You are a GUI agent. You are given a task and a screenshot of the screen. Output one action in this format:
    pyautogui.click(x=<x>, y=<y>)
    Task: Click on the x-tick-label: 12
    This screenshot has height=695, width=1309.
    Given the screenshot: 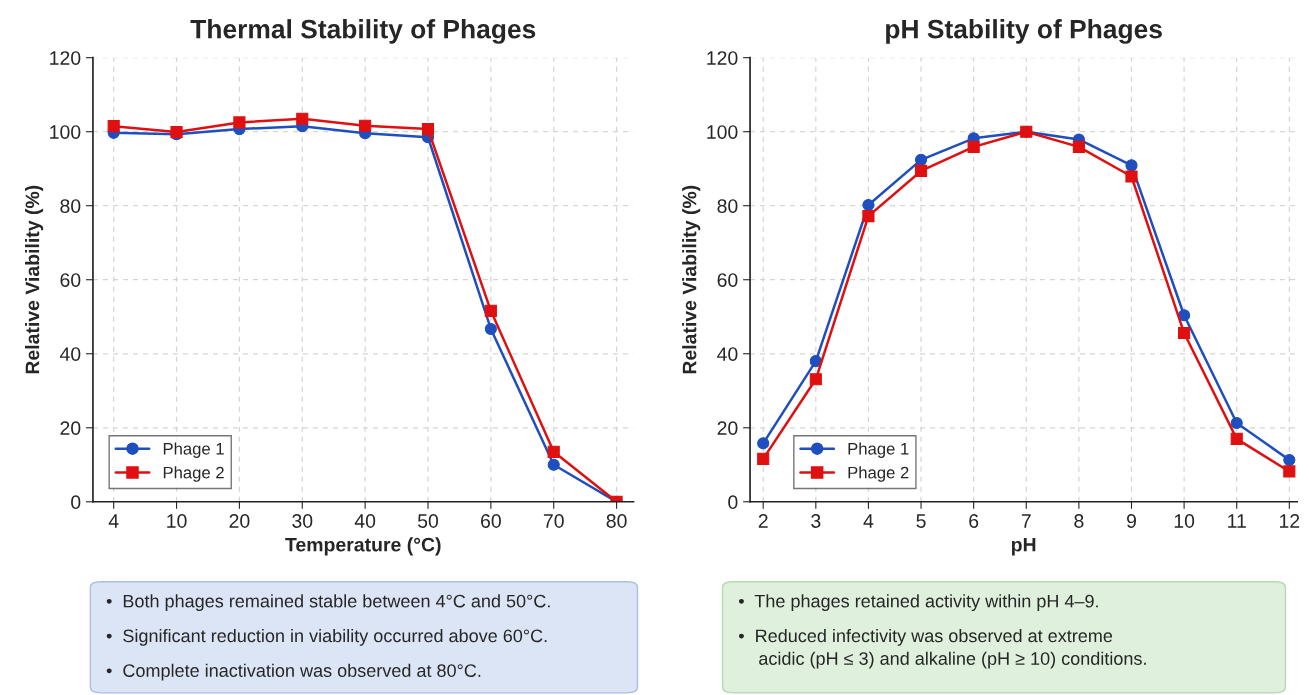 What is the action you would take?
    pyautogui.click(x=1290, y=521)
    